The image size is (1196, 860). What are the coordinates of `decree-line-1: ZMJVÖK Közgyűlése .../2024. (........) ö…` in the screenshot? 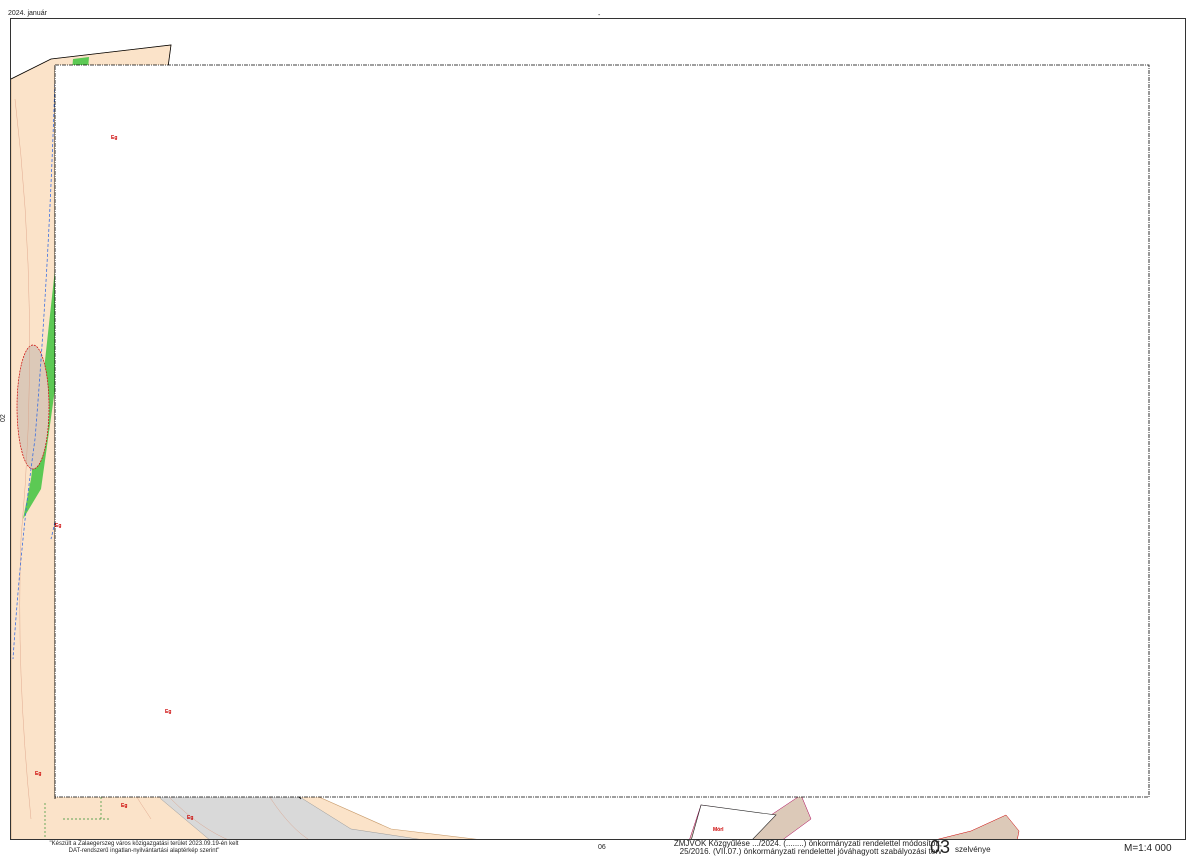 It's located at (807, 843).